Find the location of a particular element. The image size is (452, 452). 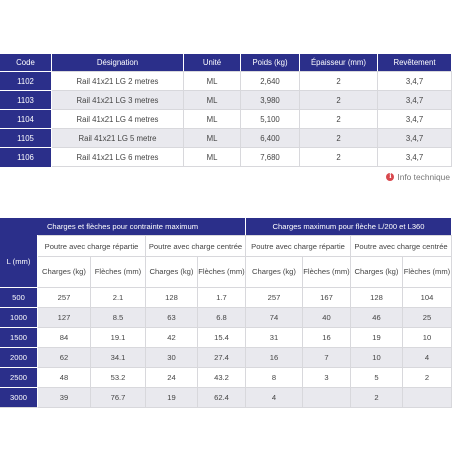

cell-deflection: 76.7 is located at coordinates (118, 397).